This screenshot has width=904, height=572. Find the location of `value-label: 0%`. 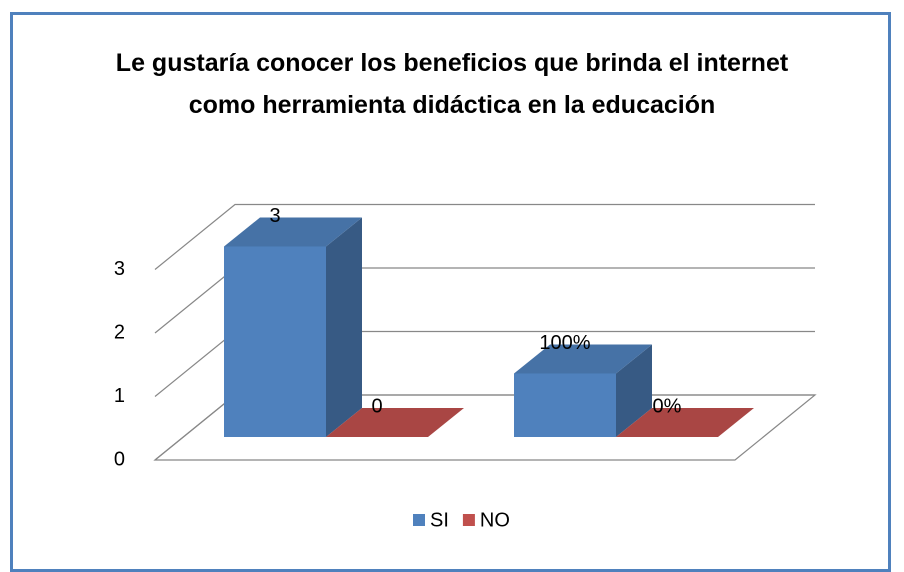

value-label: 0% is located at coordinates (667, 406).